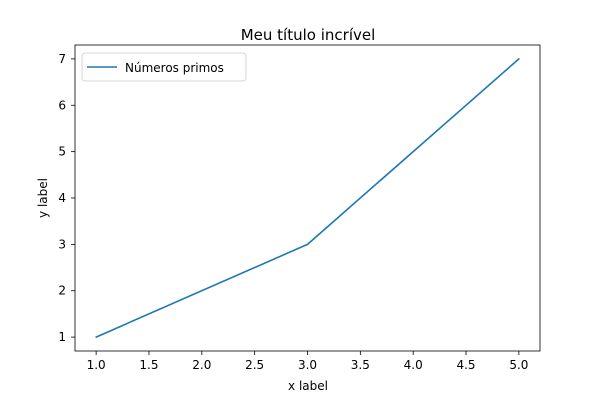 This screenshot has width=600, height=400. What do you see at coordinates (360, 365) in the screenshot?
I see `x-tick-label: 3.5` at bounding box center [360, 365].